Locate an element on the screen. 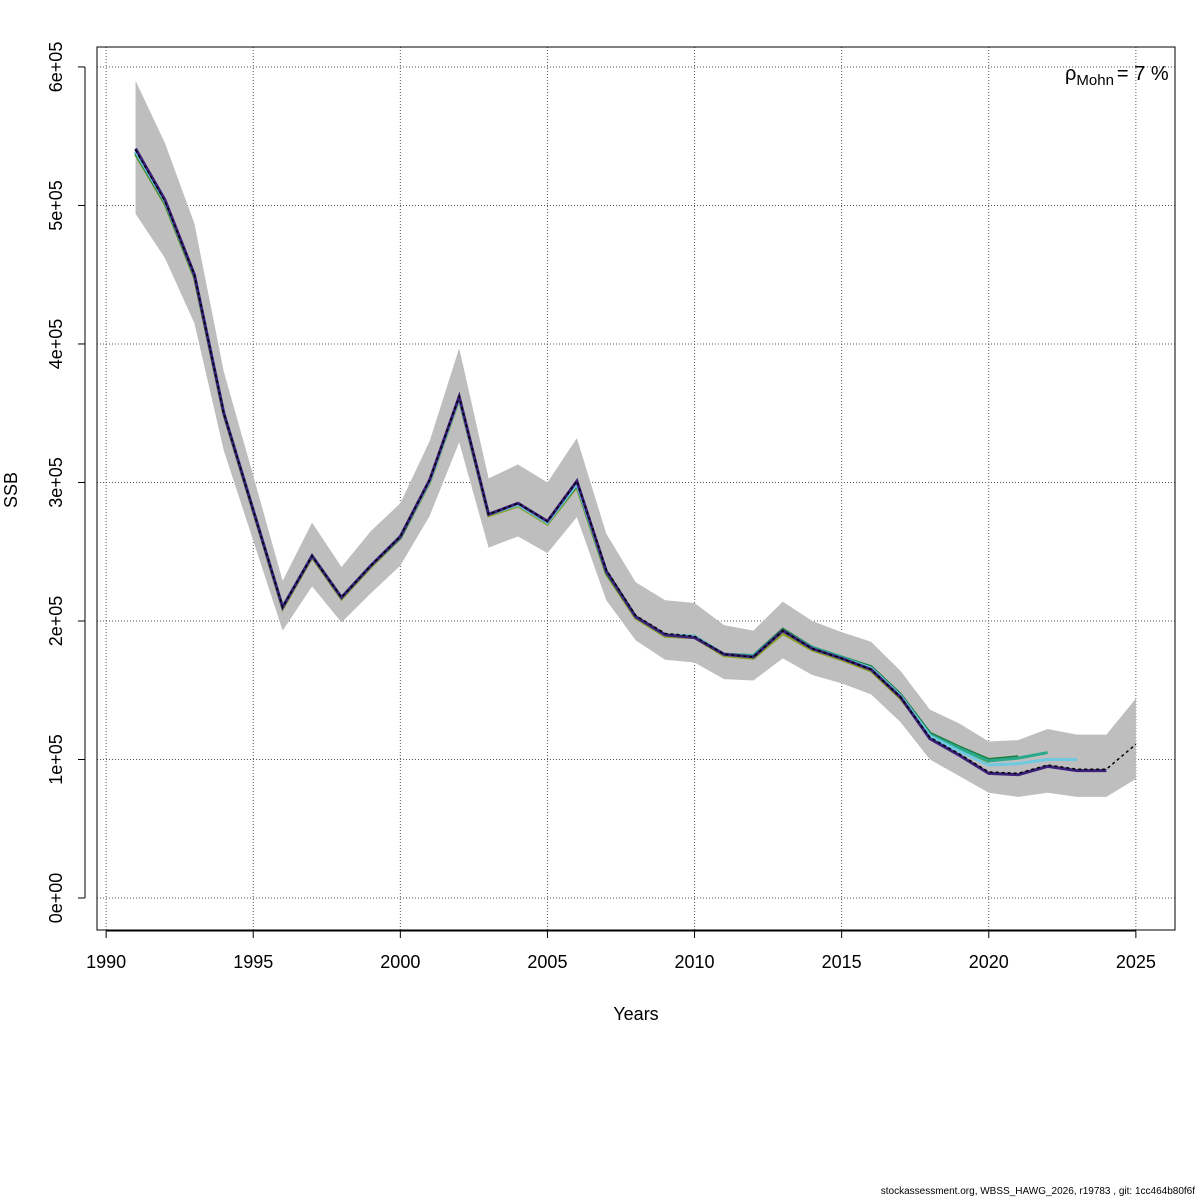 This screenshot has height=1200, width=1200. x-tick-label: 2025 is located at coordinates (1136, 962).